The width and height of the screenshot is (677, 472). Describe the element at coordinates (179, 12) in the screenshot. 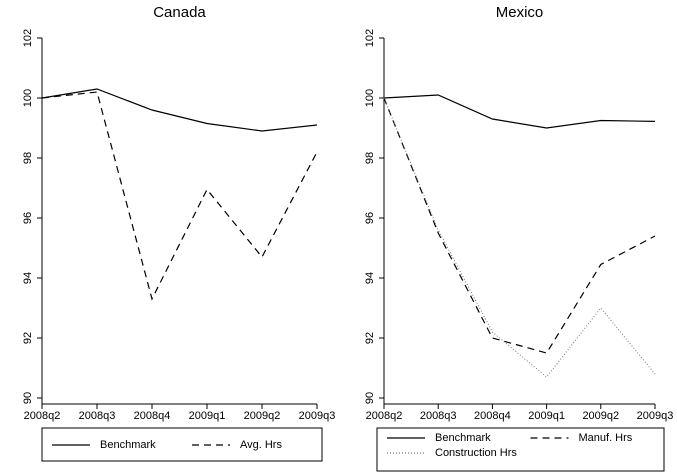

I see `chart-title: Canada` at that location.